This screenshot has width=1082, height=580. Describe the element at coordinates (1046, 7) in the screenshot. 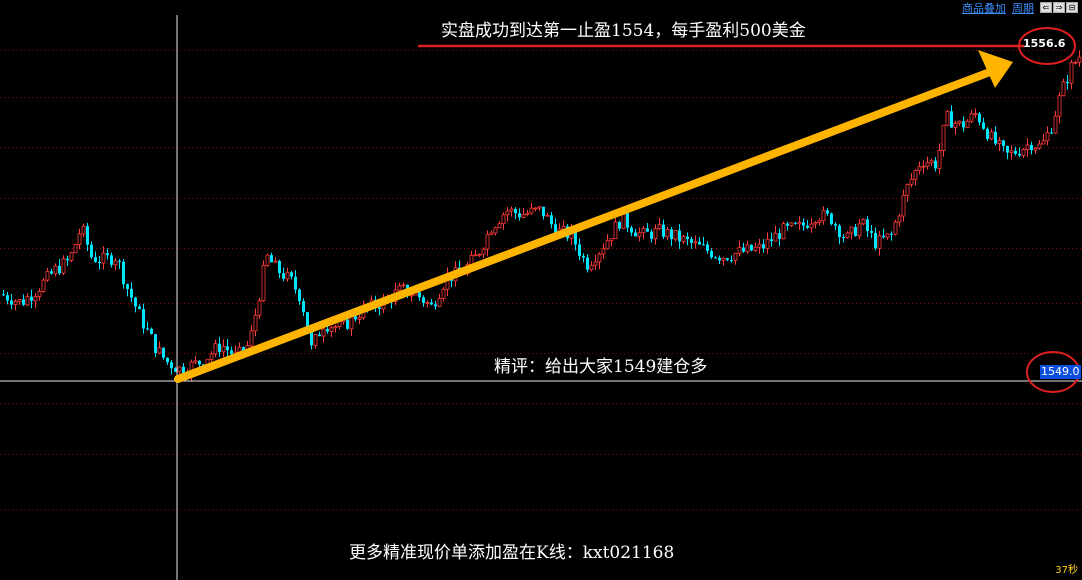

I see `arrow-left-icon: ⇐` at that location.